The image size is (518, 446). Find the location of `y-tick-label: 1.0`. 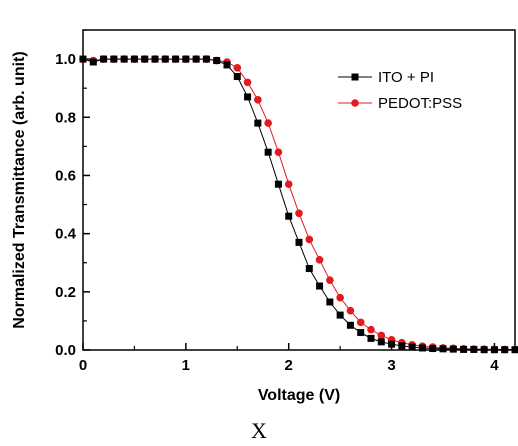

y-tick-label: 1.0 is located at coordinates (65, 59).